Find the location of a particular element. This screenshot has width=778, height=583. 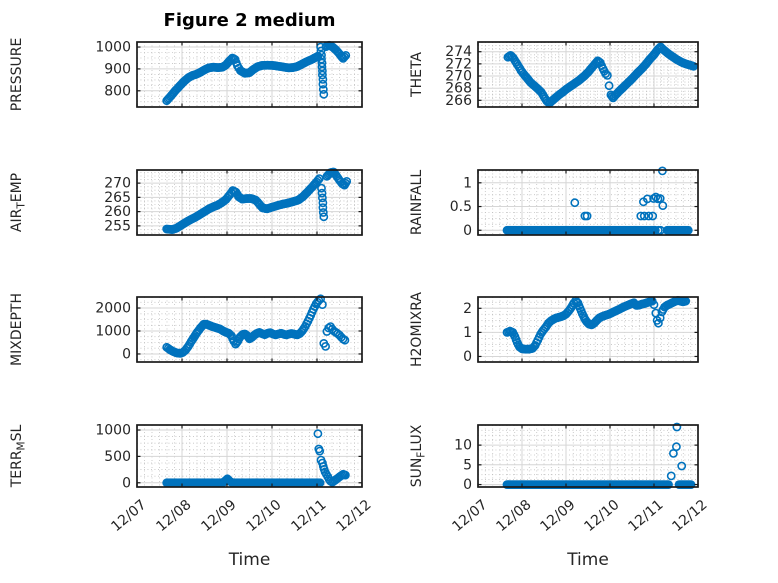

y-tick-label: 272 is located at coordinates (458, 64).